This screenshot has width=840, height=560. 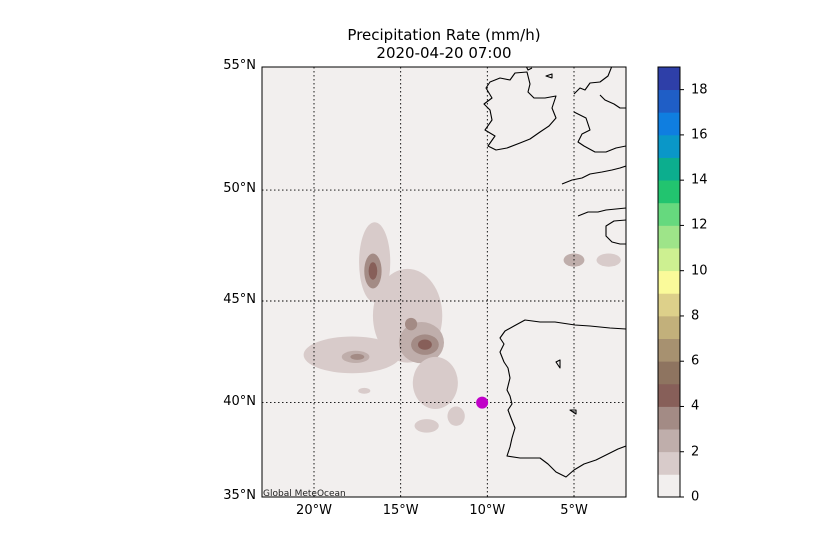 I want to click on colorbar-tick-label: 16, so click(x=699, y=135).